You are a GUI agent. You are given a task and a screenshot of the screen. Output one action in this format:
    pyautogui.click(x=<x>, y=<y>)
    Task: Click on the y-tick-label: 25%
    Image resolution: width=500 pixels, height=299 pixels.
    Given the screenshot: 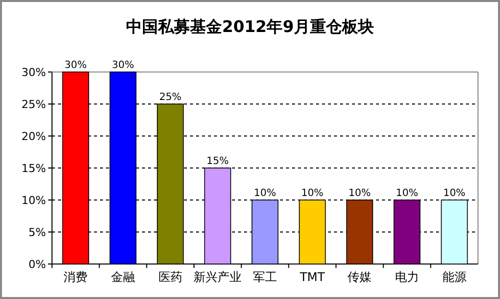 What is the action you would take?
    pyautogui.click(x=34, y=104)
    